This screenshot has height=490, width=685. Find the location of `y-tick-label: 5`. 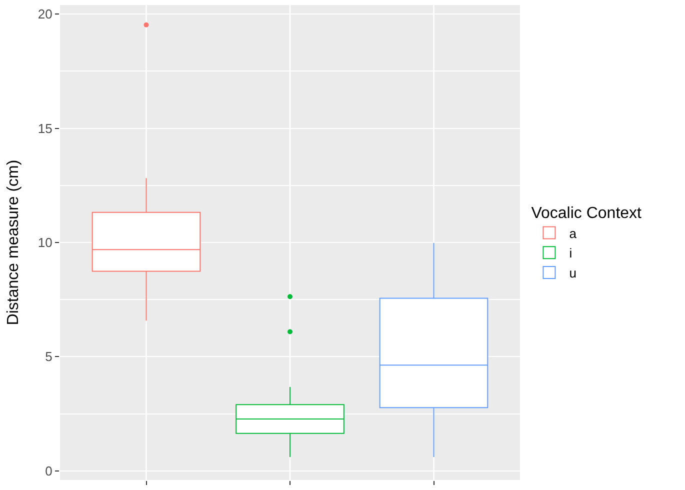

y-tick-label: 5 is located at coordinates (48, 356).